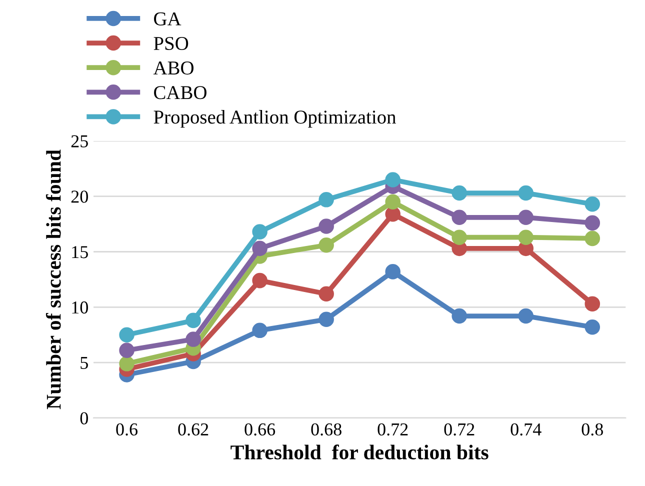  What do you see at coordinates (171, 43) in the screenshot?
I see `legend-label: PSO` at bounding box center [171, 43].